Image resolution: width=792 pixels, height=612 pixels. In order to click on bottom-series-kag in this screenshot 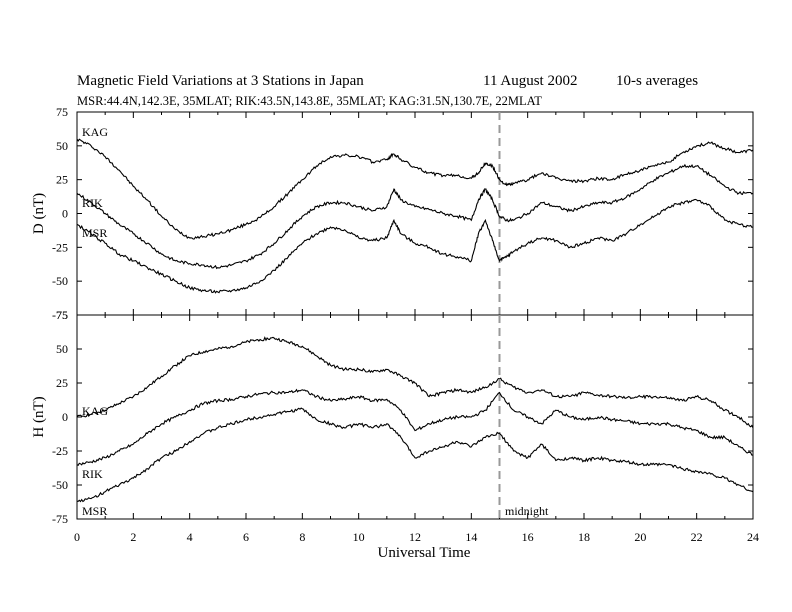, I will do `click(415, 382)`.